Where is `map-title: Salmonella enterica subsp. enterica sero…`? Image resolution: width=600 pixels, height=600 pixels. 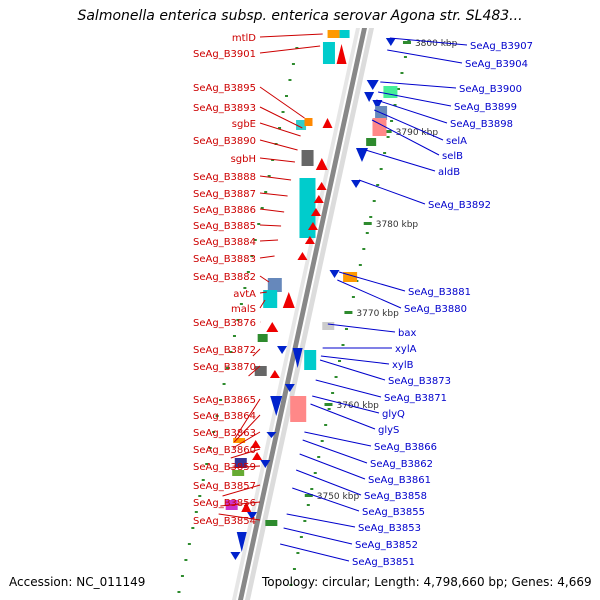
map-title: Salmonella enterica subsp. enterica sero… is located at coordinates (300, 16).